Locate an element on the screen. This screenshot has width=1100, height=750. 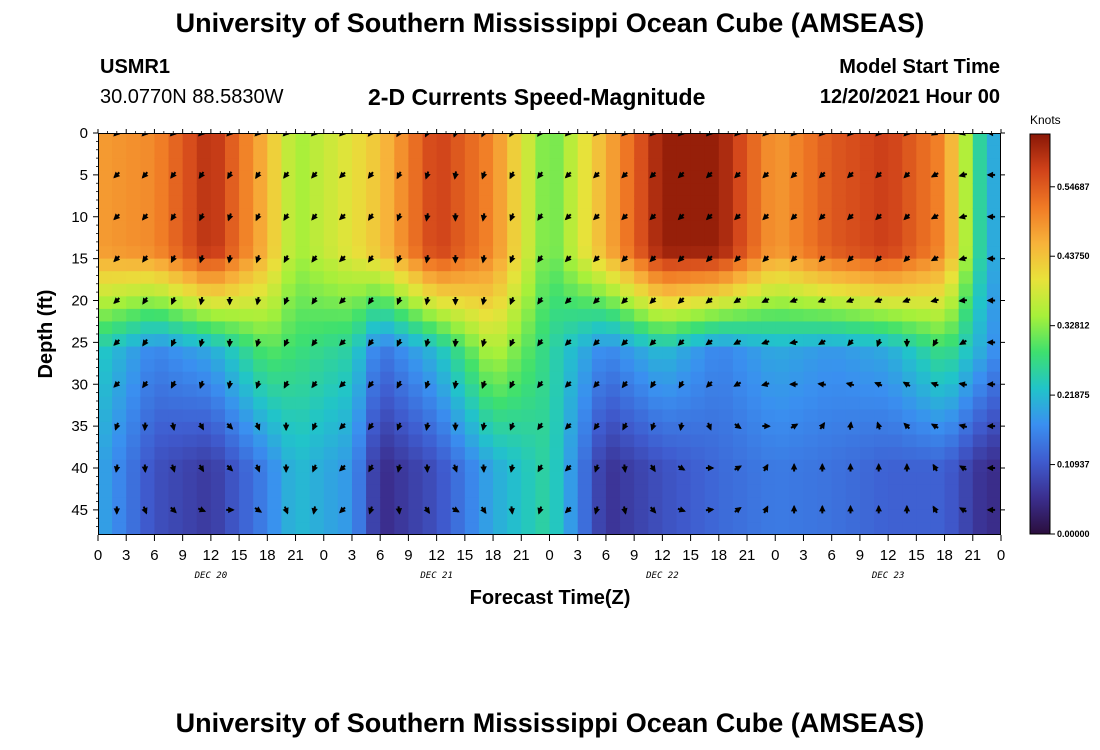
x-tick-label: 12 is located at coordinates (211, 555).